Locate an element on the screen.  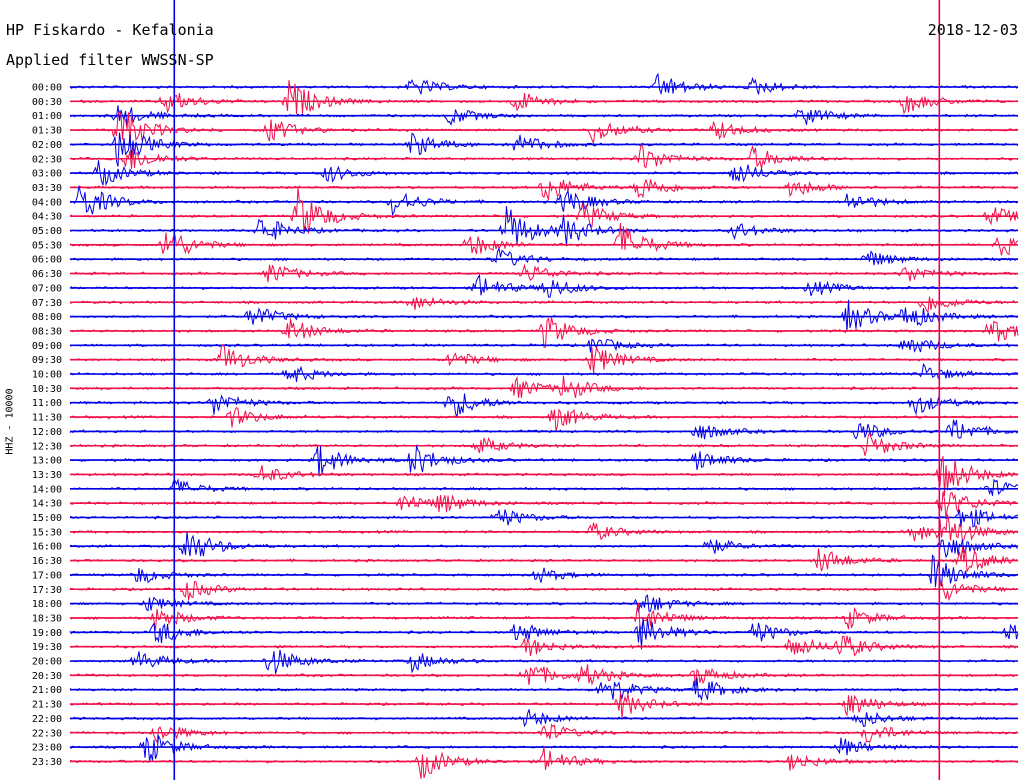
time-label: 15:30 is located at coordinates (47, 532).